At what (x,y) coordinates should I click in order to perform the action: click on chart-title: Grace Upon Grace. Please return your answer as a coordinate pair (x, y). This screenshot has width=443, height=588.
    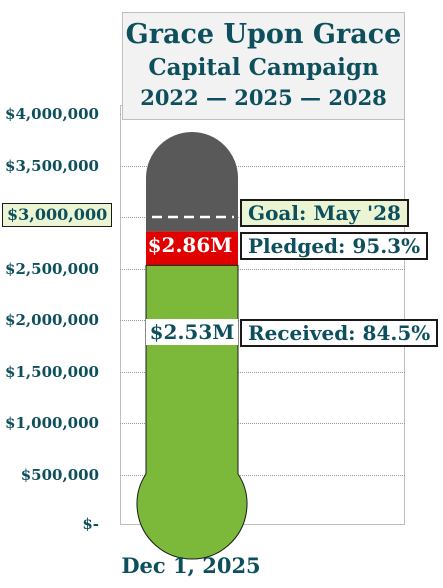
    Looking at the image, I should click on (263, 34).